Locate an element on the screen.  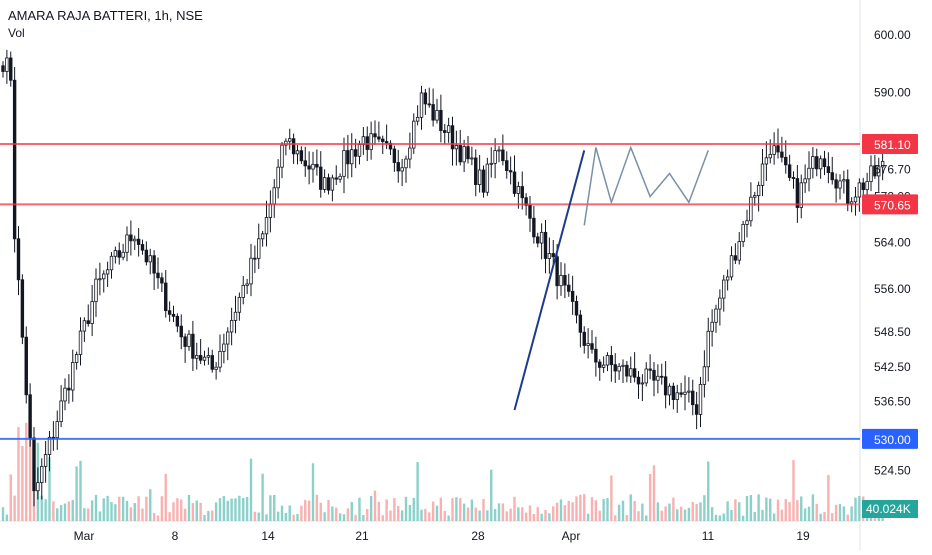
time-axis: Mar 8 14 21 28 Apr 11 19 is located at coordinates (442, 536).